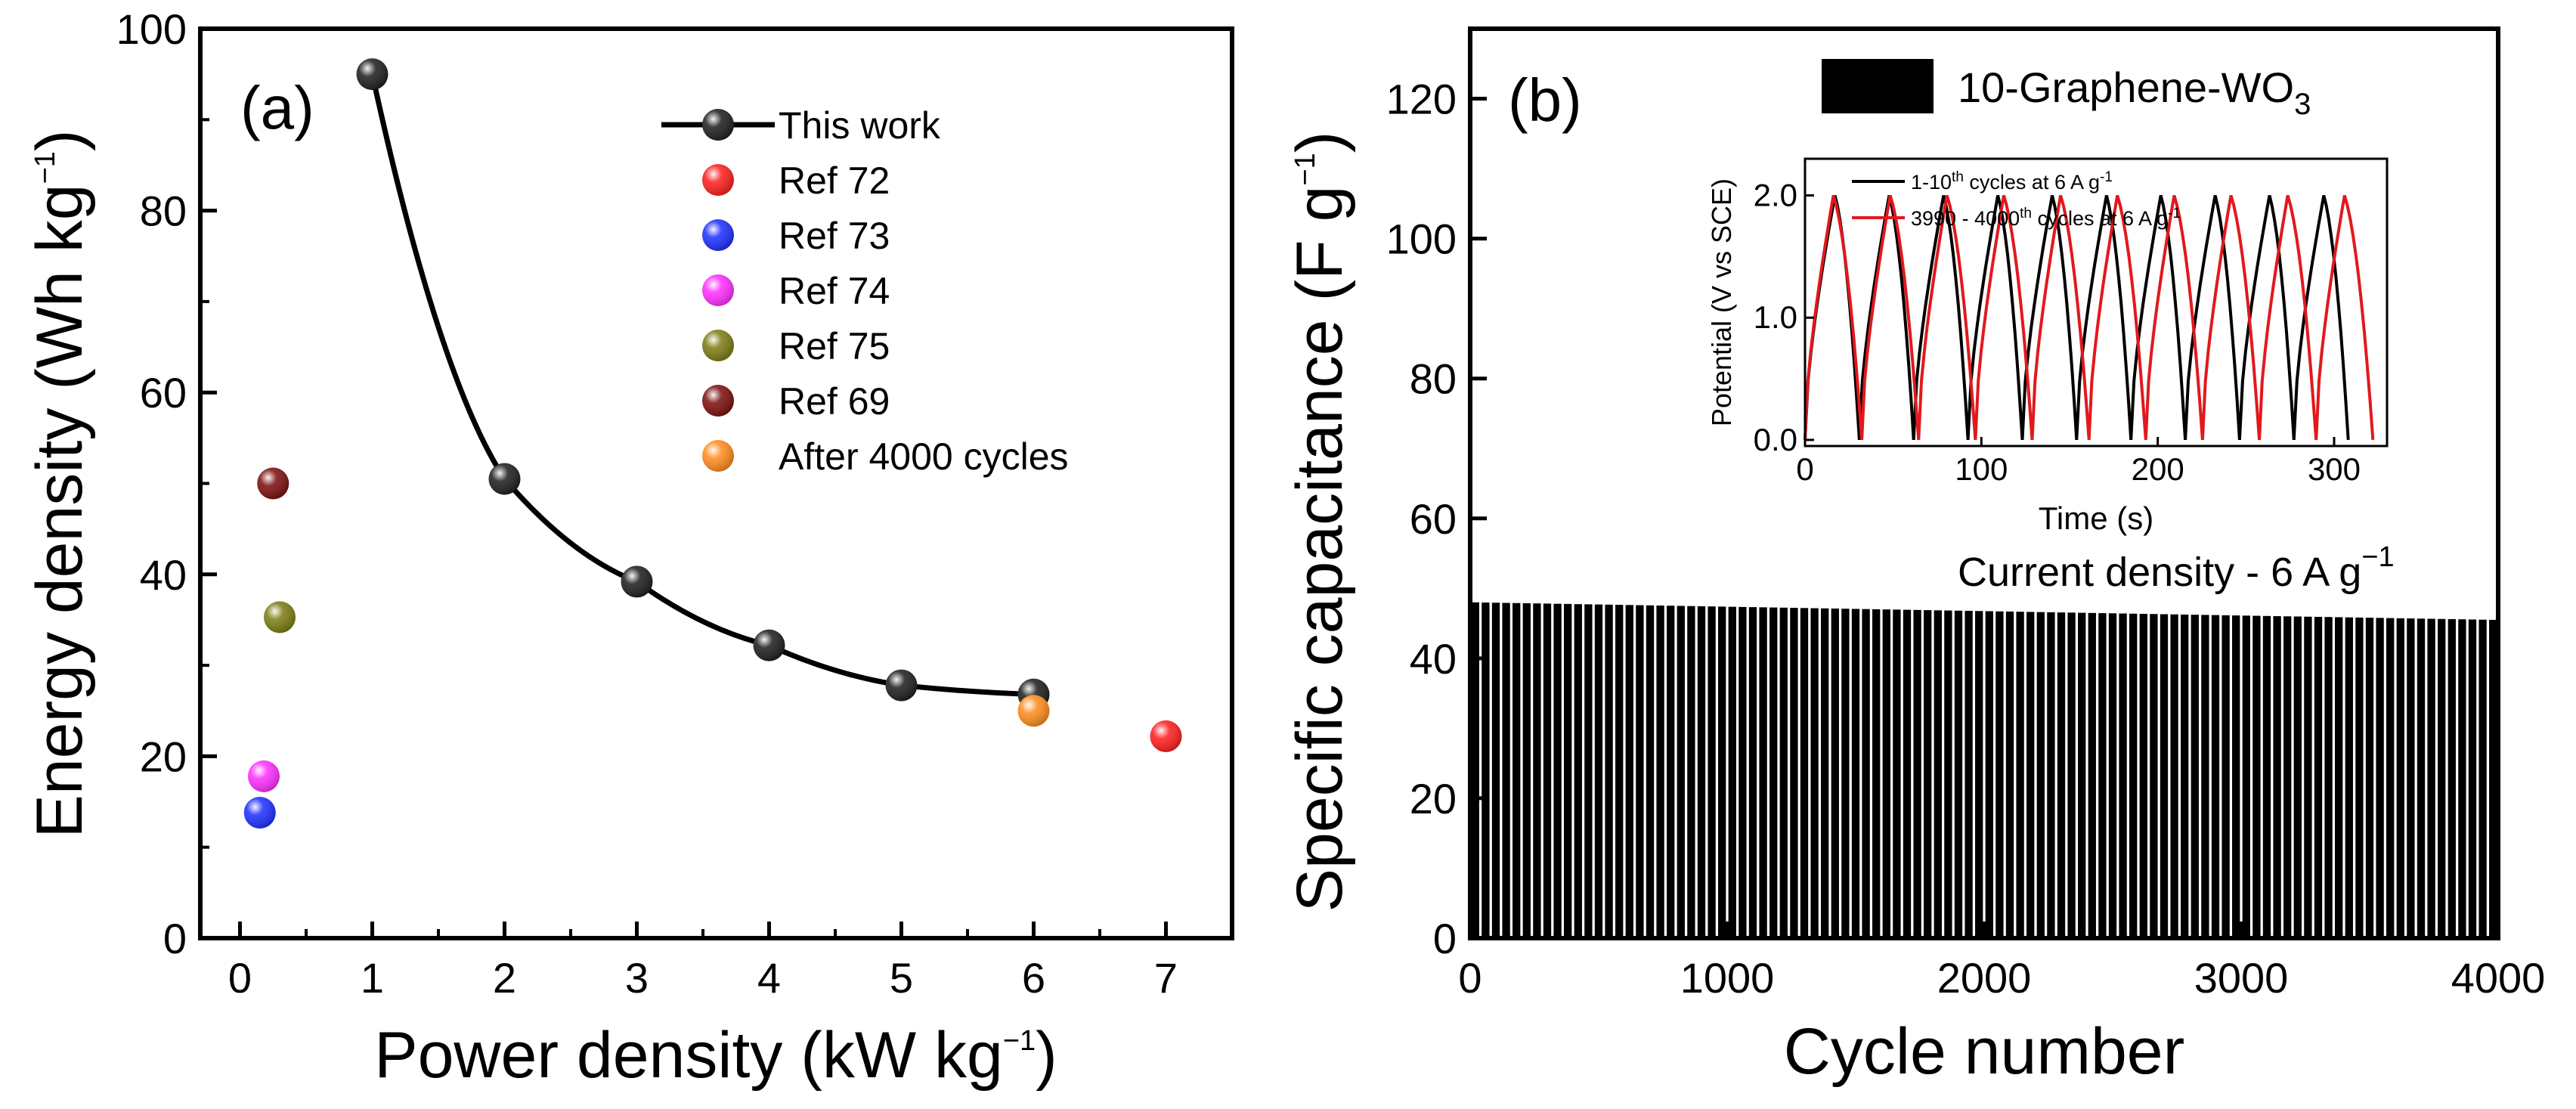  What do you see at coordinates (2498, 978) in the screenshot?
I see `x-tick-label: 4000` at bounding box center [2498, 978].